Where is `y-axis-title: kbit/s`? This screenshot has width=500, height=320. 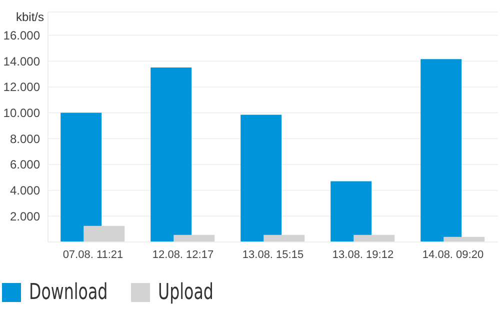 y-axis-title: kbit/s is located at coordinates (29, 17).